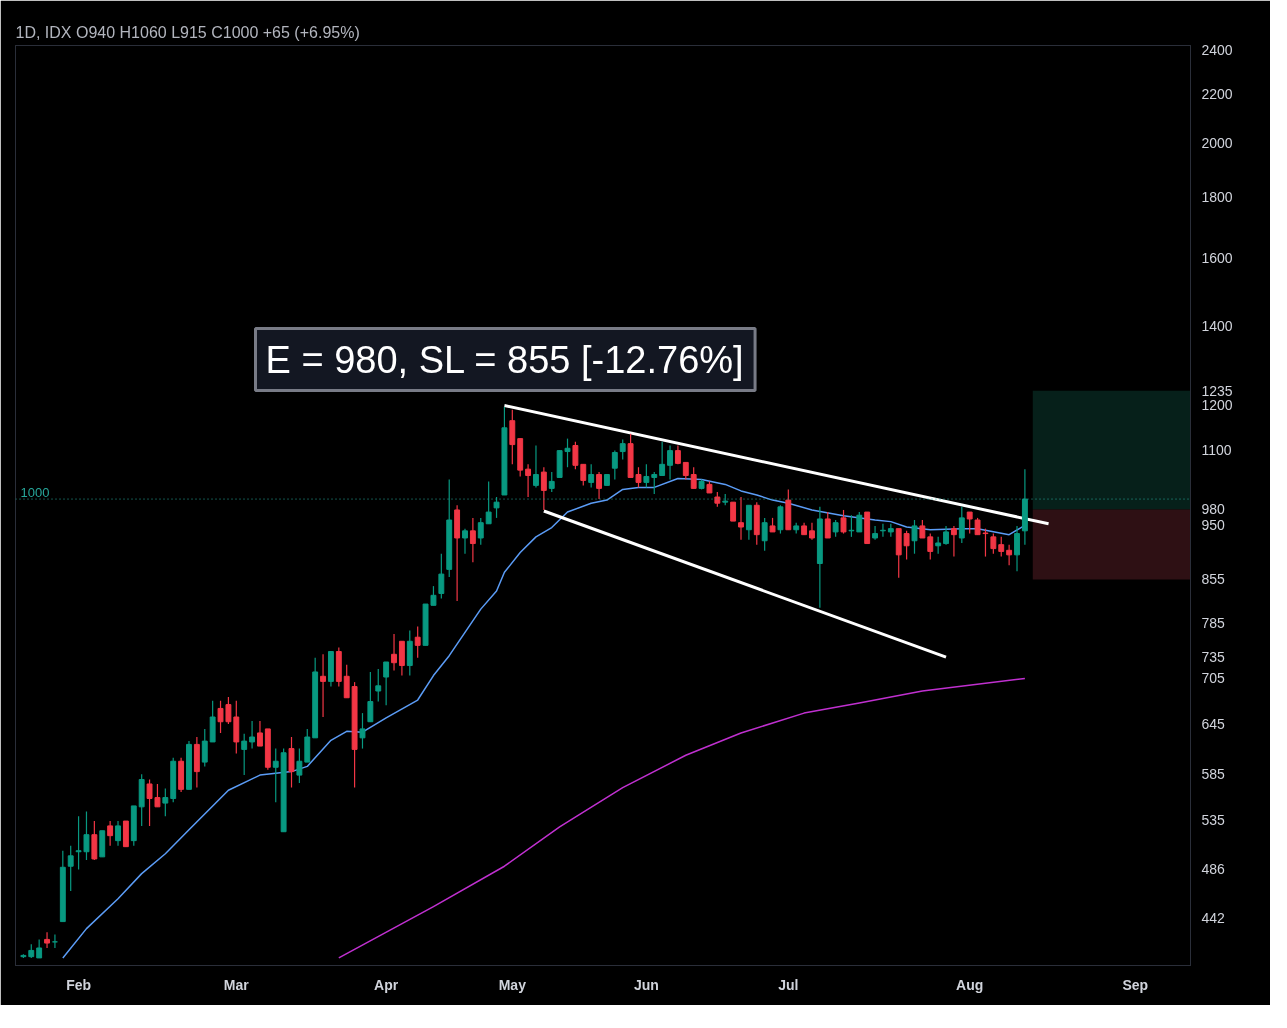  What do you see at coordinates (1213, 918) in the screenshot?
I see `y-tick-label: 442` at bounding box center [1213, 918].